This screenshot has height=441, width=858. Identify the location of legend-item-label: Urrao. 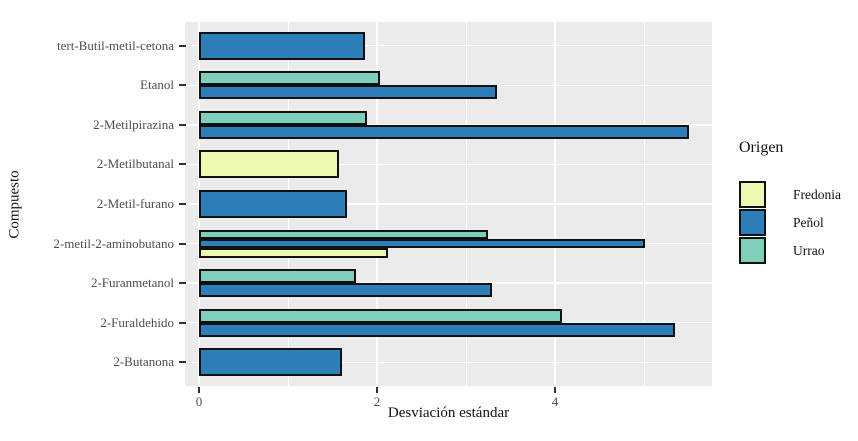
(809, 250).